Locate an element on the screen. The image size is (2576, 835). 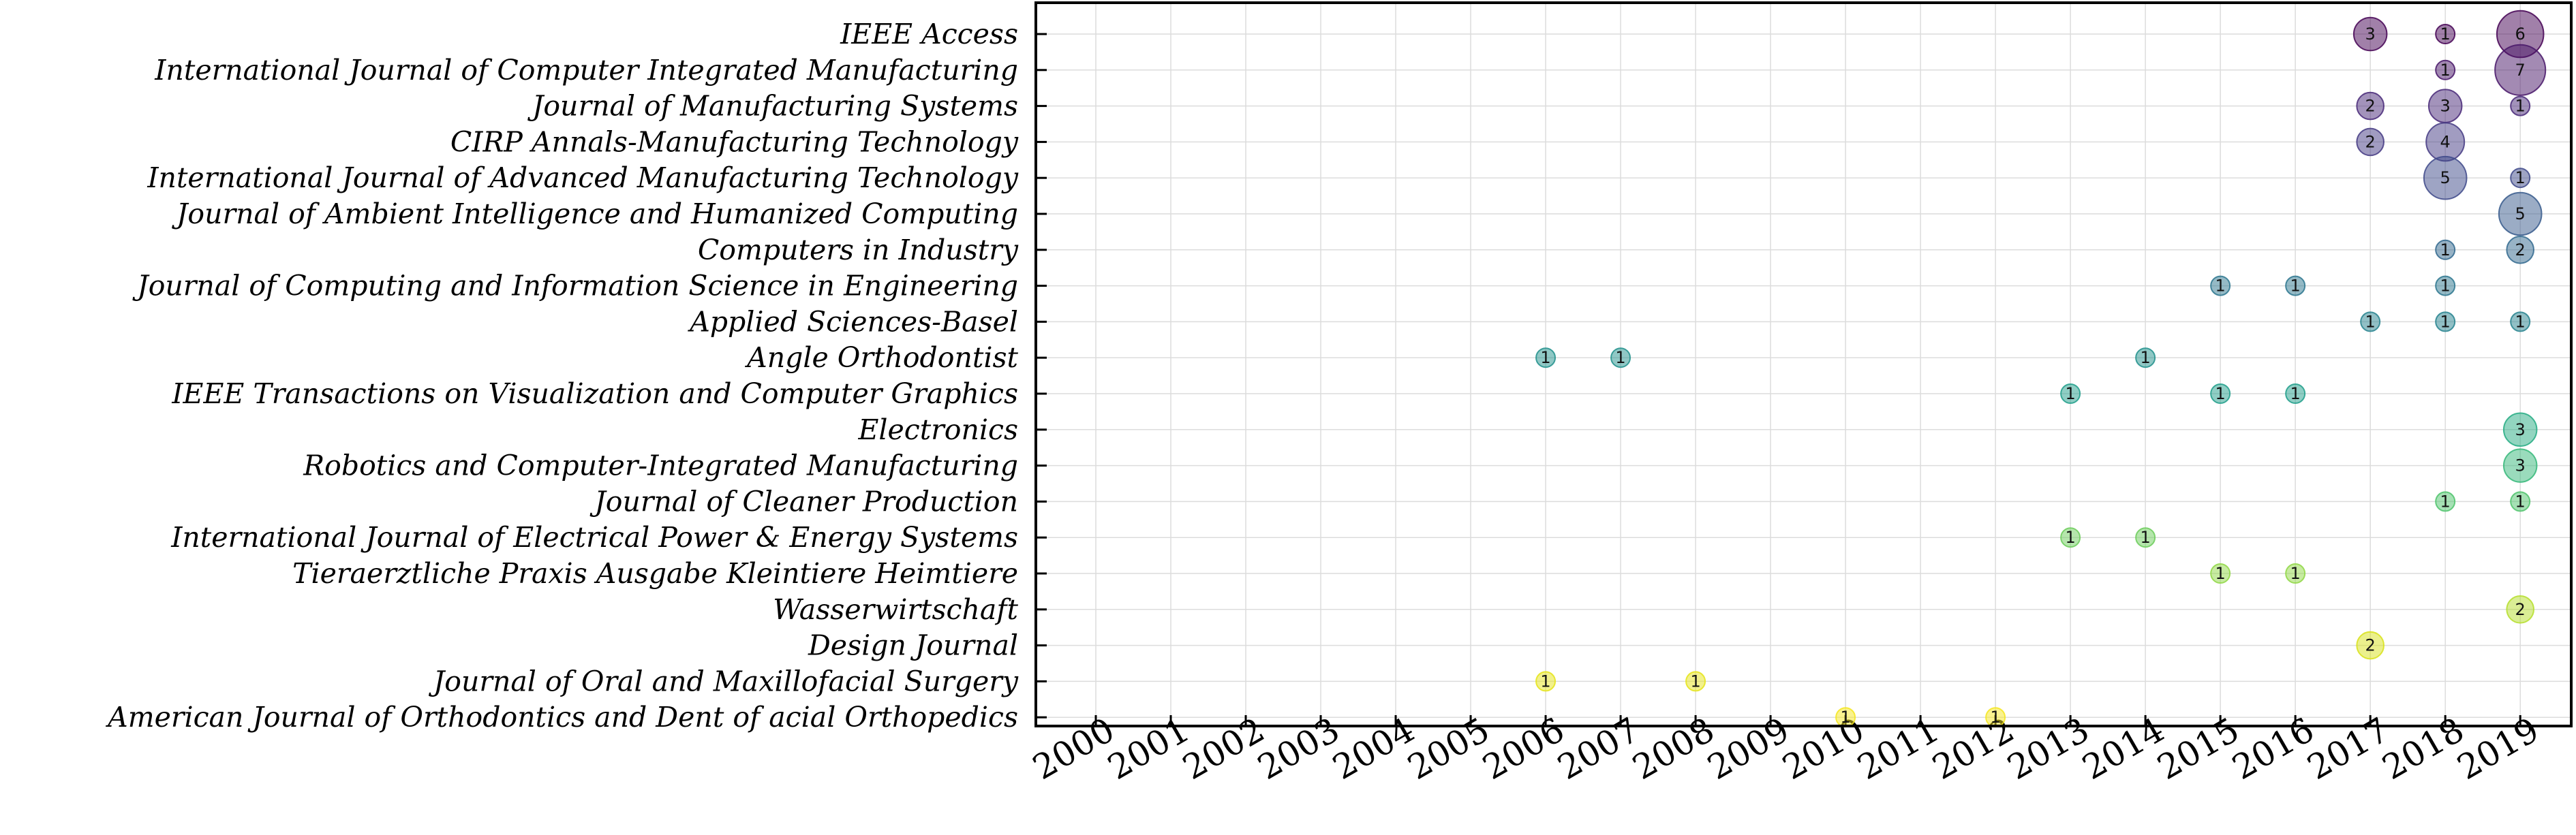
x-tick-label: 2011 is located at coordinates (1898, 748).